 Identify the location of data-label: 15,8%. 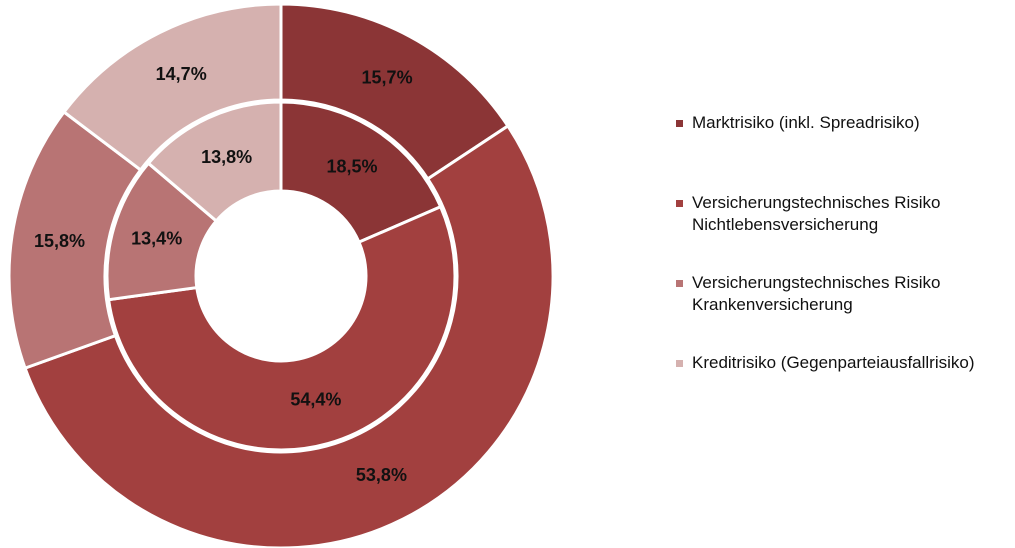
(59, 241).